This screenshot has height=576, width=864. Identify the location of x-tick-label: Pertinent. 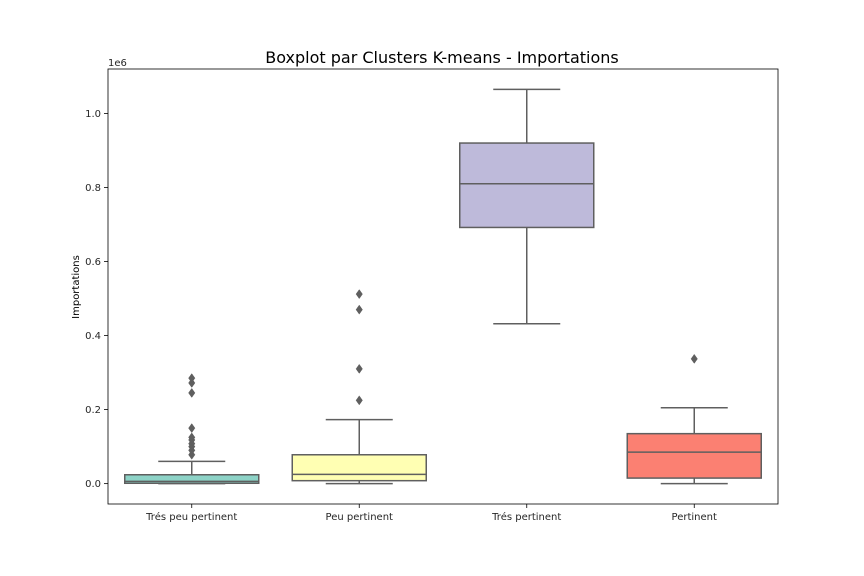
(694, 517).